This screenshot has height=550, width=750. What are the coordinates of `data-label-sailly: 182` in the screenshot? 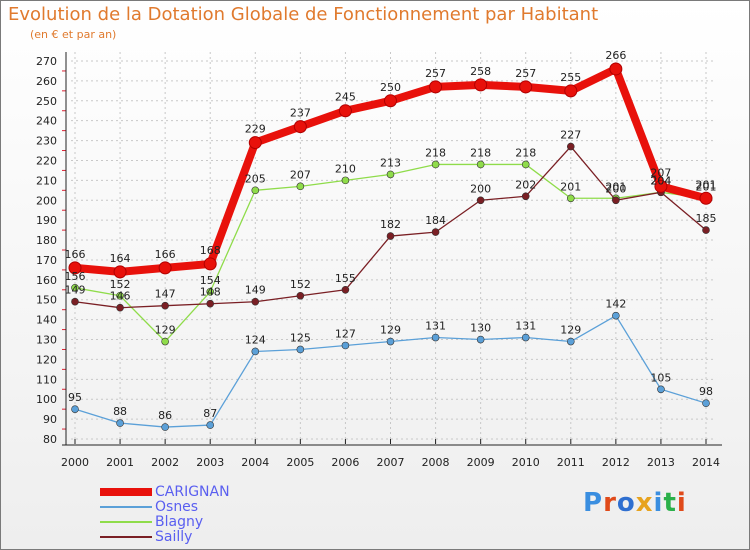 It's located at (390, 224).